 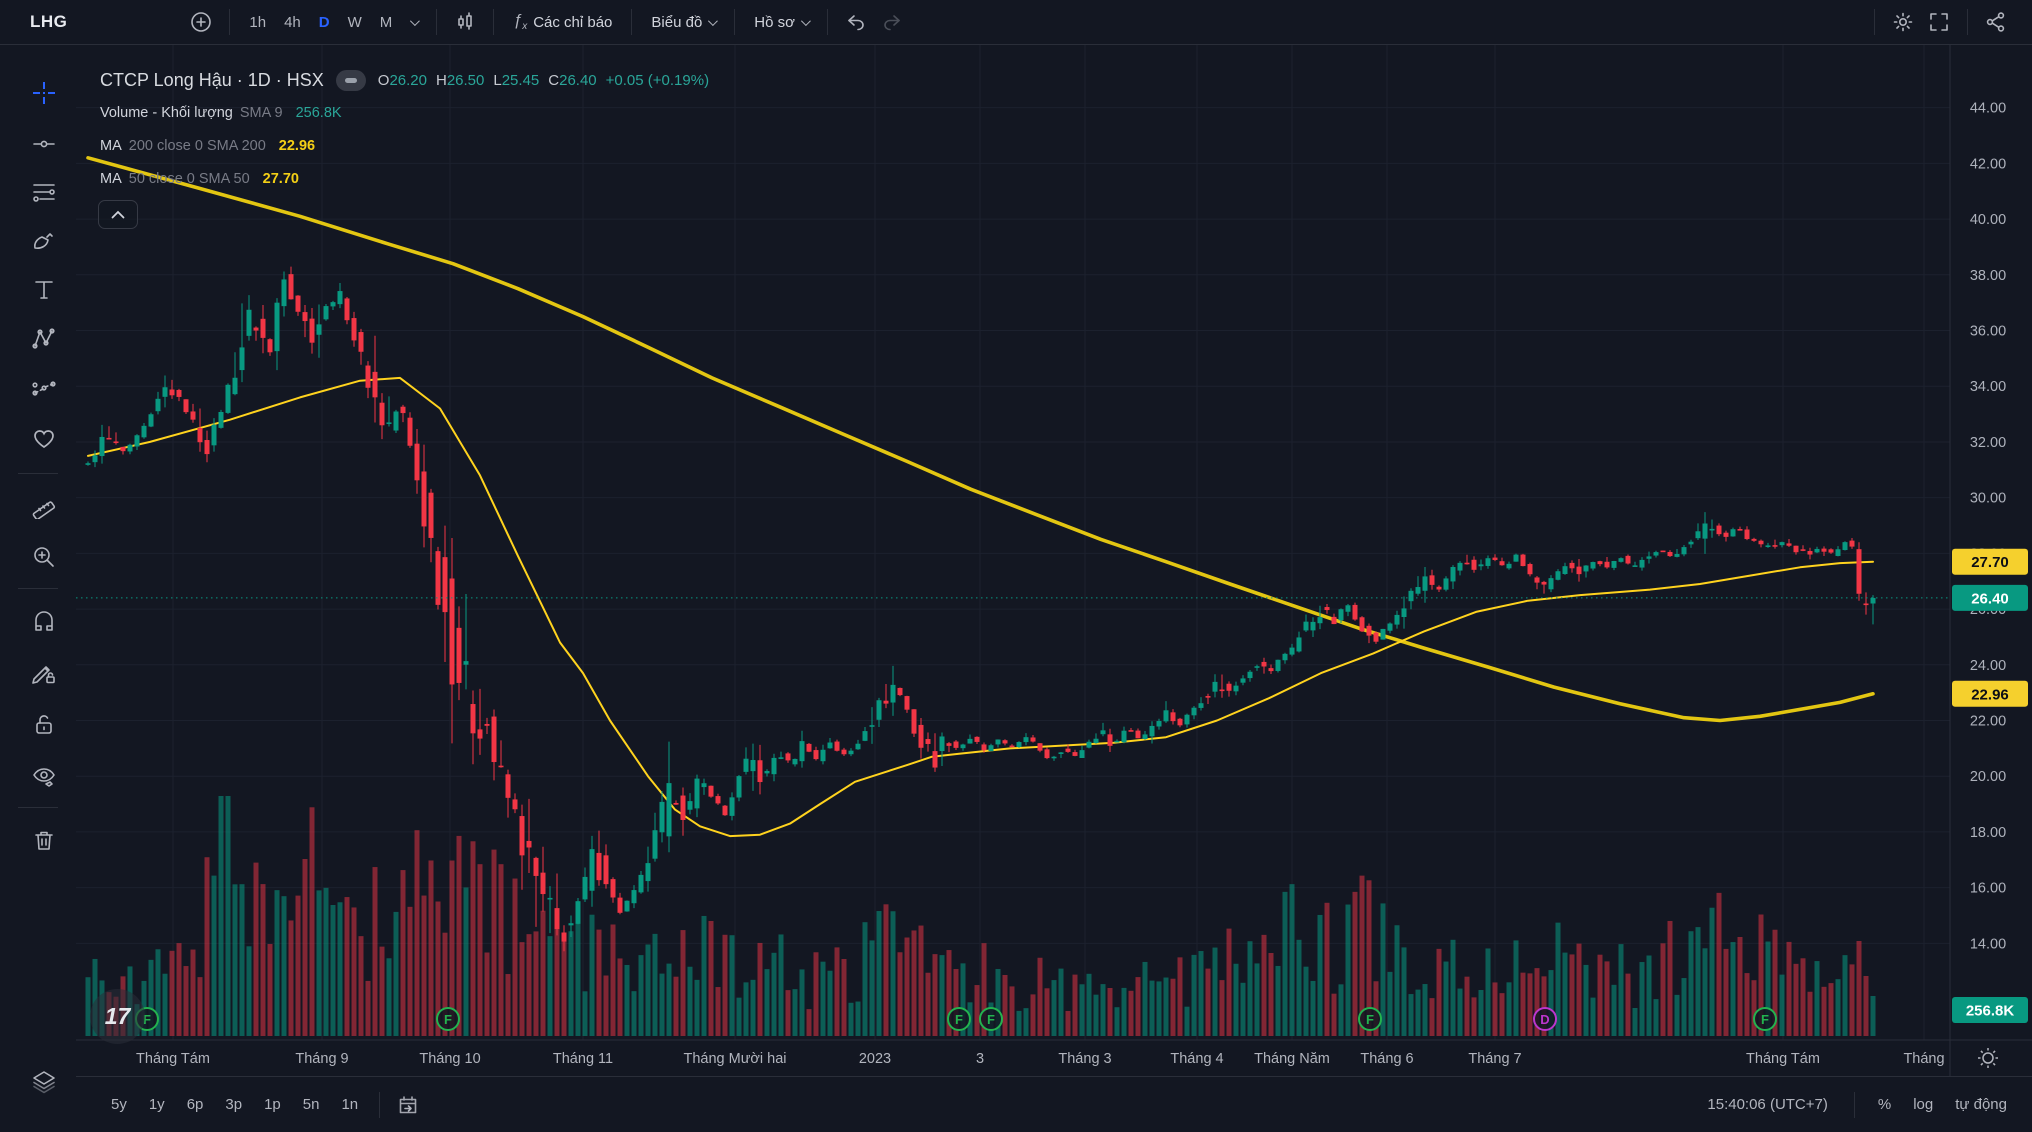 What do you see at coordinates (563, 22) in the screenshot?
I see `indicators-button: ƒx Các chỉ báo` at bounding box center [563, 22].